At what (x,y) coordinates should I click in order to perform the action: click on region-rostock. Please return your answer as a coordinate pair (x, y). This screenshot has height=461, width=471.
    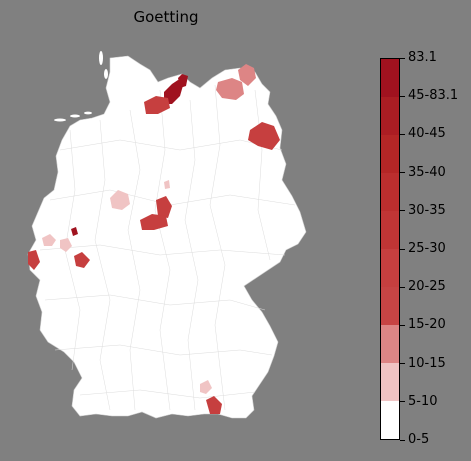
    Looking at the image, I should click on (230, 89).